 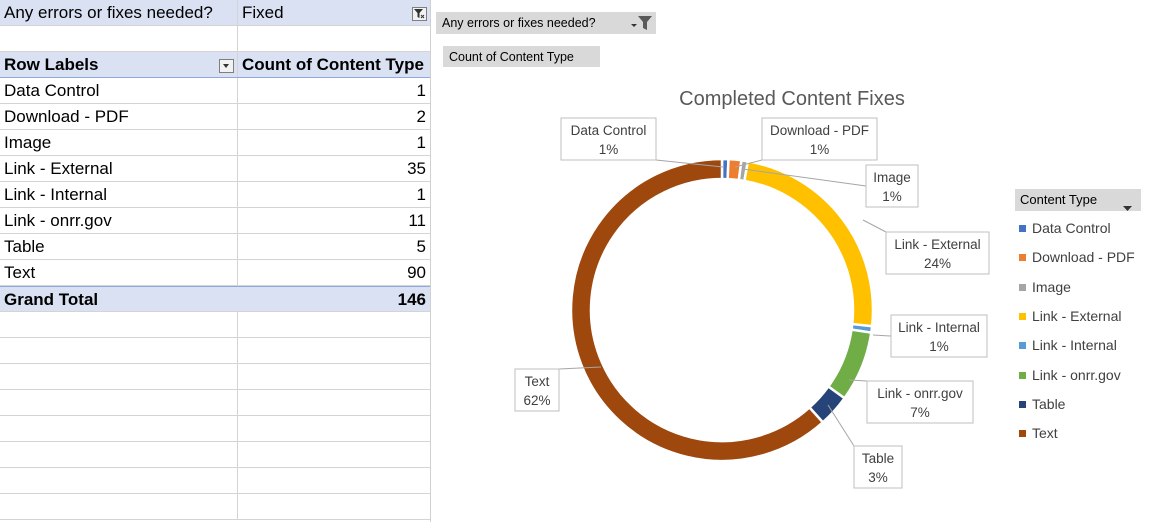 I want to click on row-label: Link - External, so click(x=58, y=168).